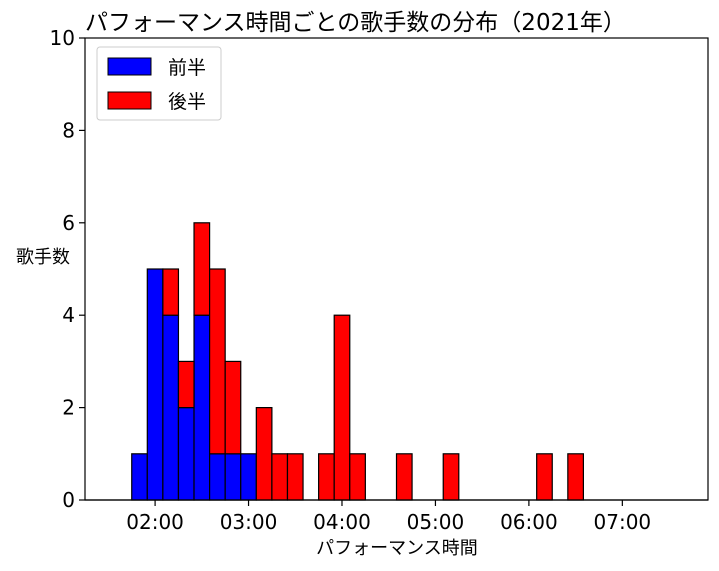  What do you see at coordinates (159, 83) in the screenshot?
I see `legend: 前半 後半` at bounding box center [159, 83].